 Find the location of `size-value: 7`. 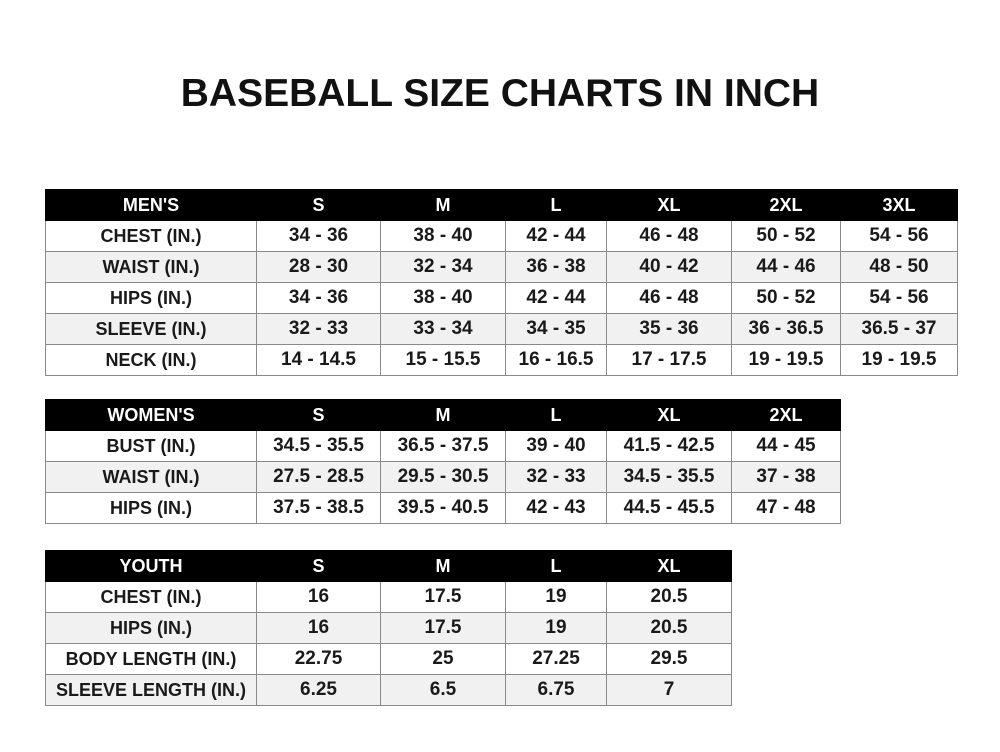

size-value: 7 is located at coordinates (669, 690).